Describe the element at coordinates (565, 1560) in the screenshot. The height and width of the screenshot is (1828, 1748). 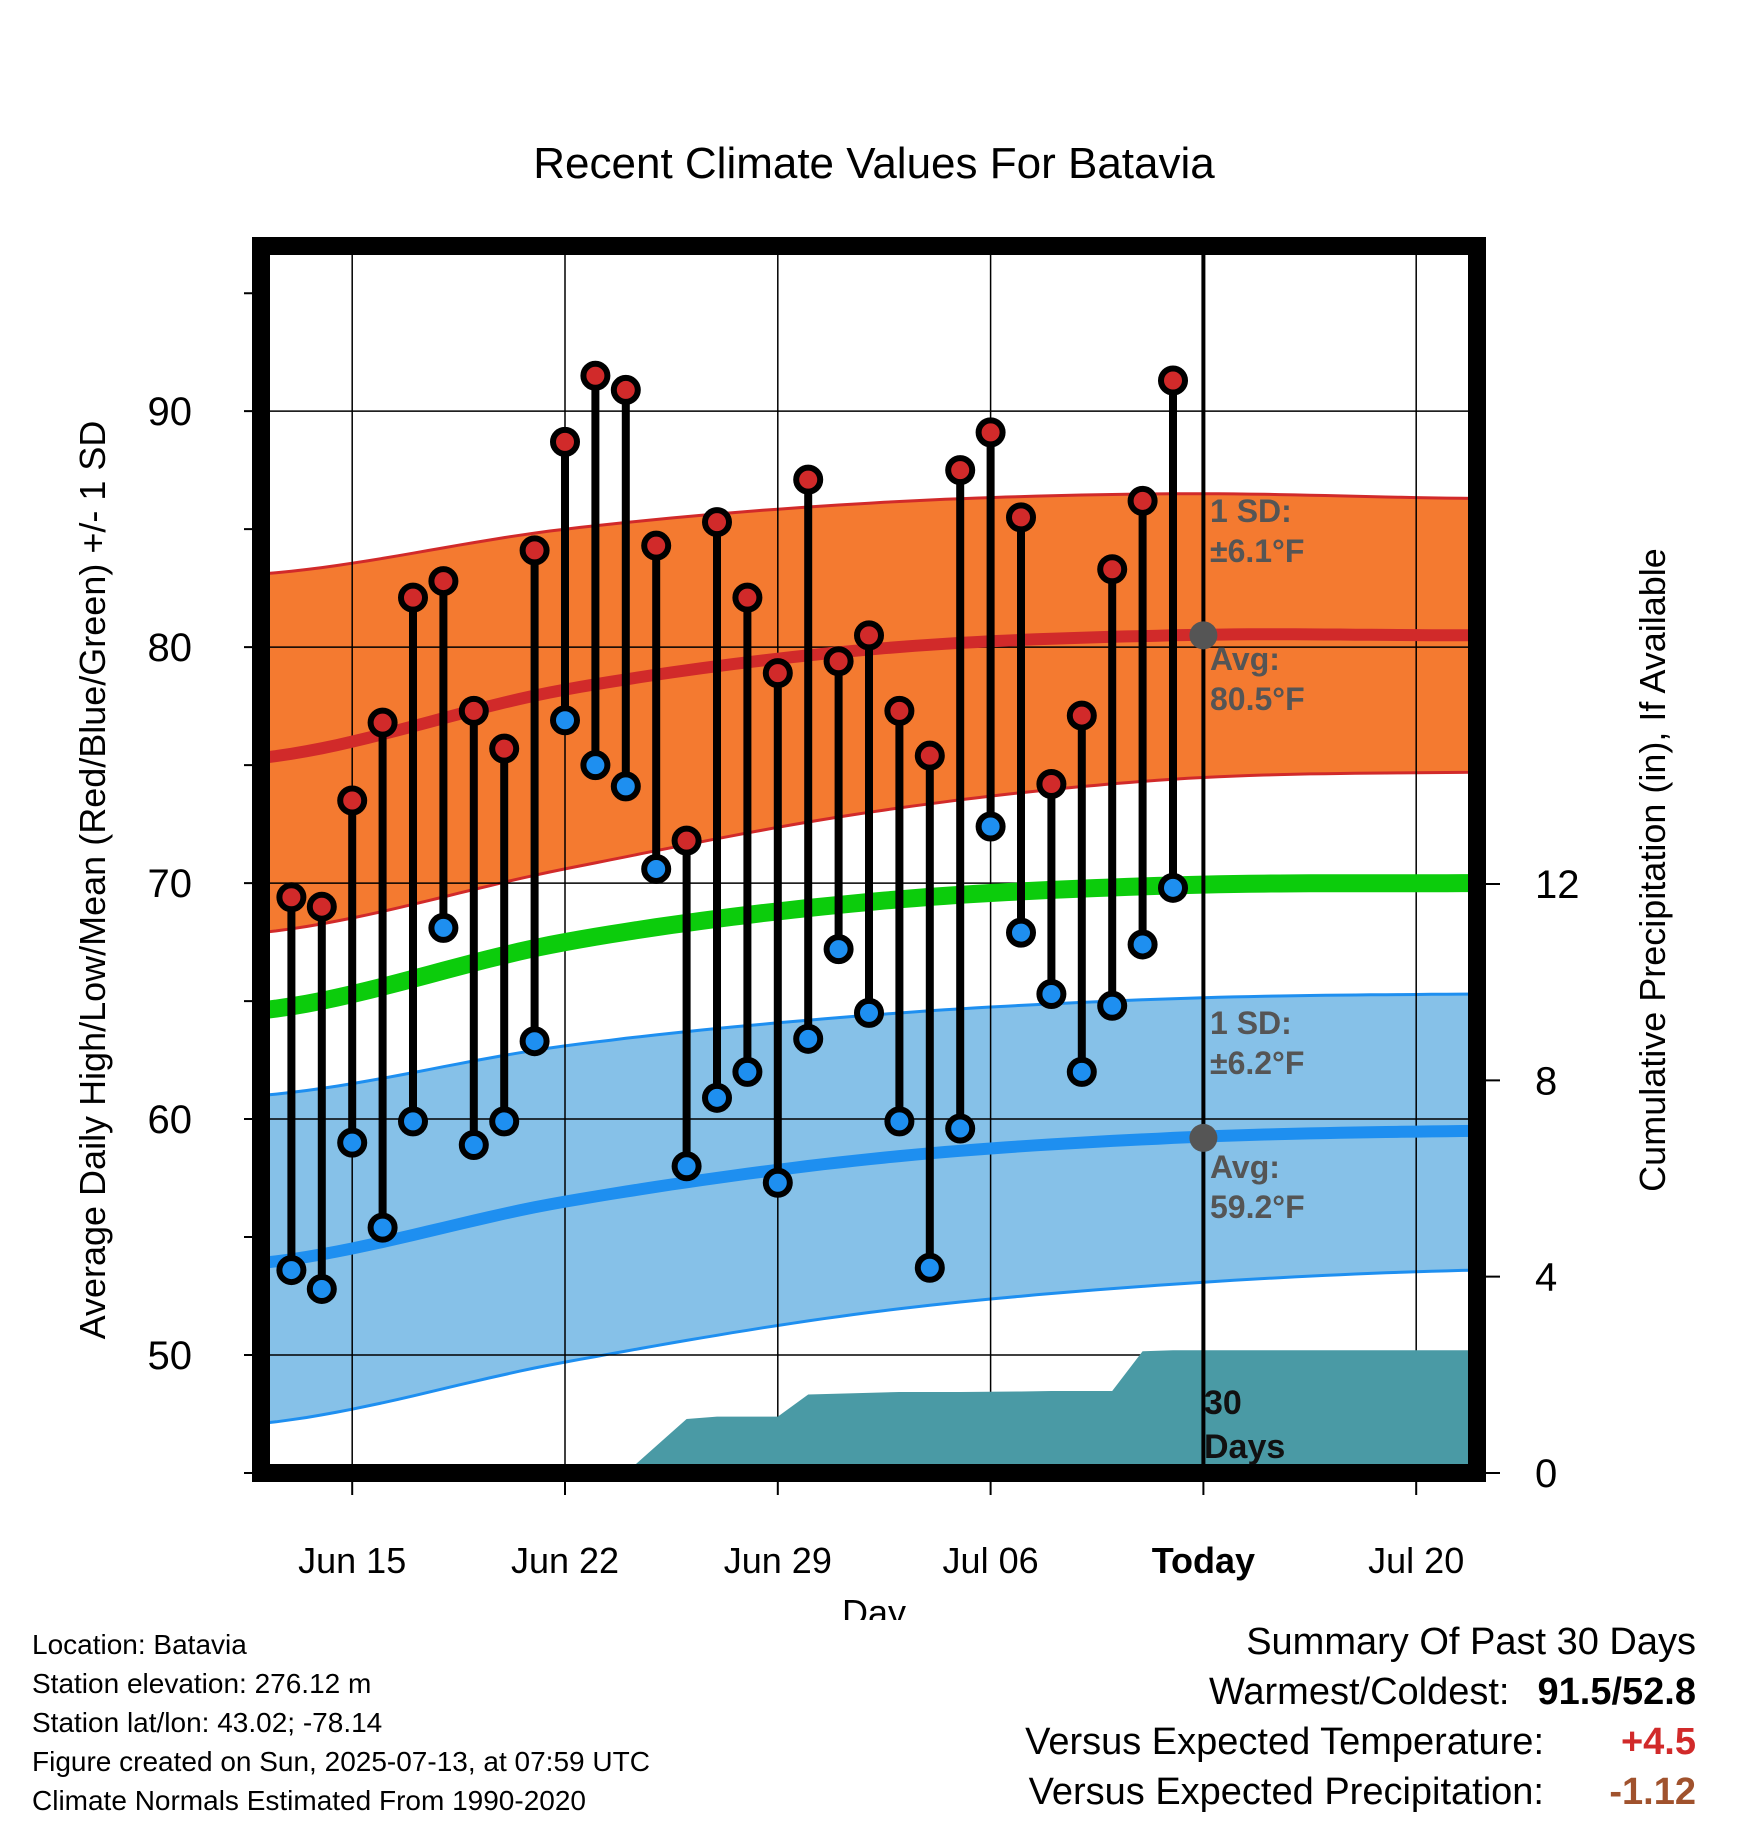
I see `x-tick-label: Jun 22` at that location.